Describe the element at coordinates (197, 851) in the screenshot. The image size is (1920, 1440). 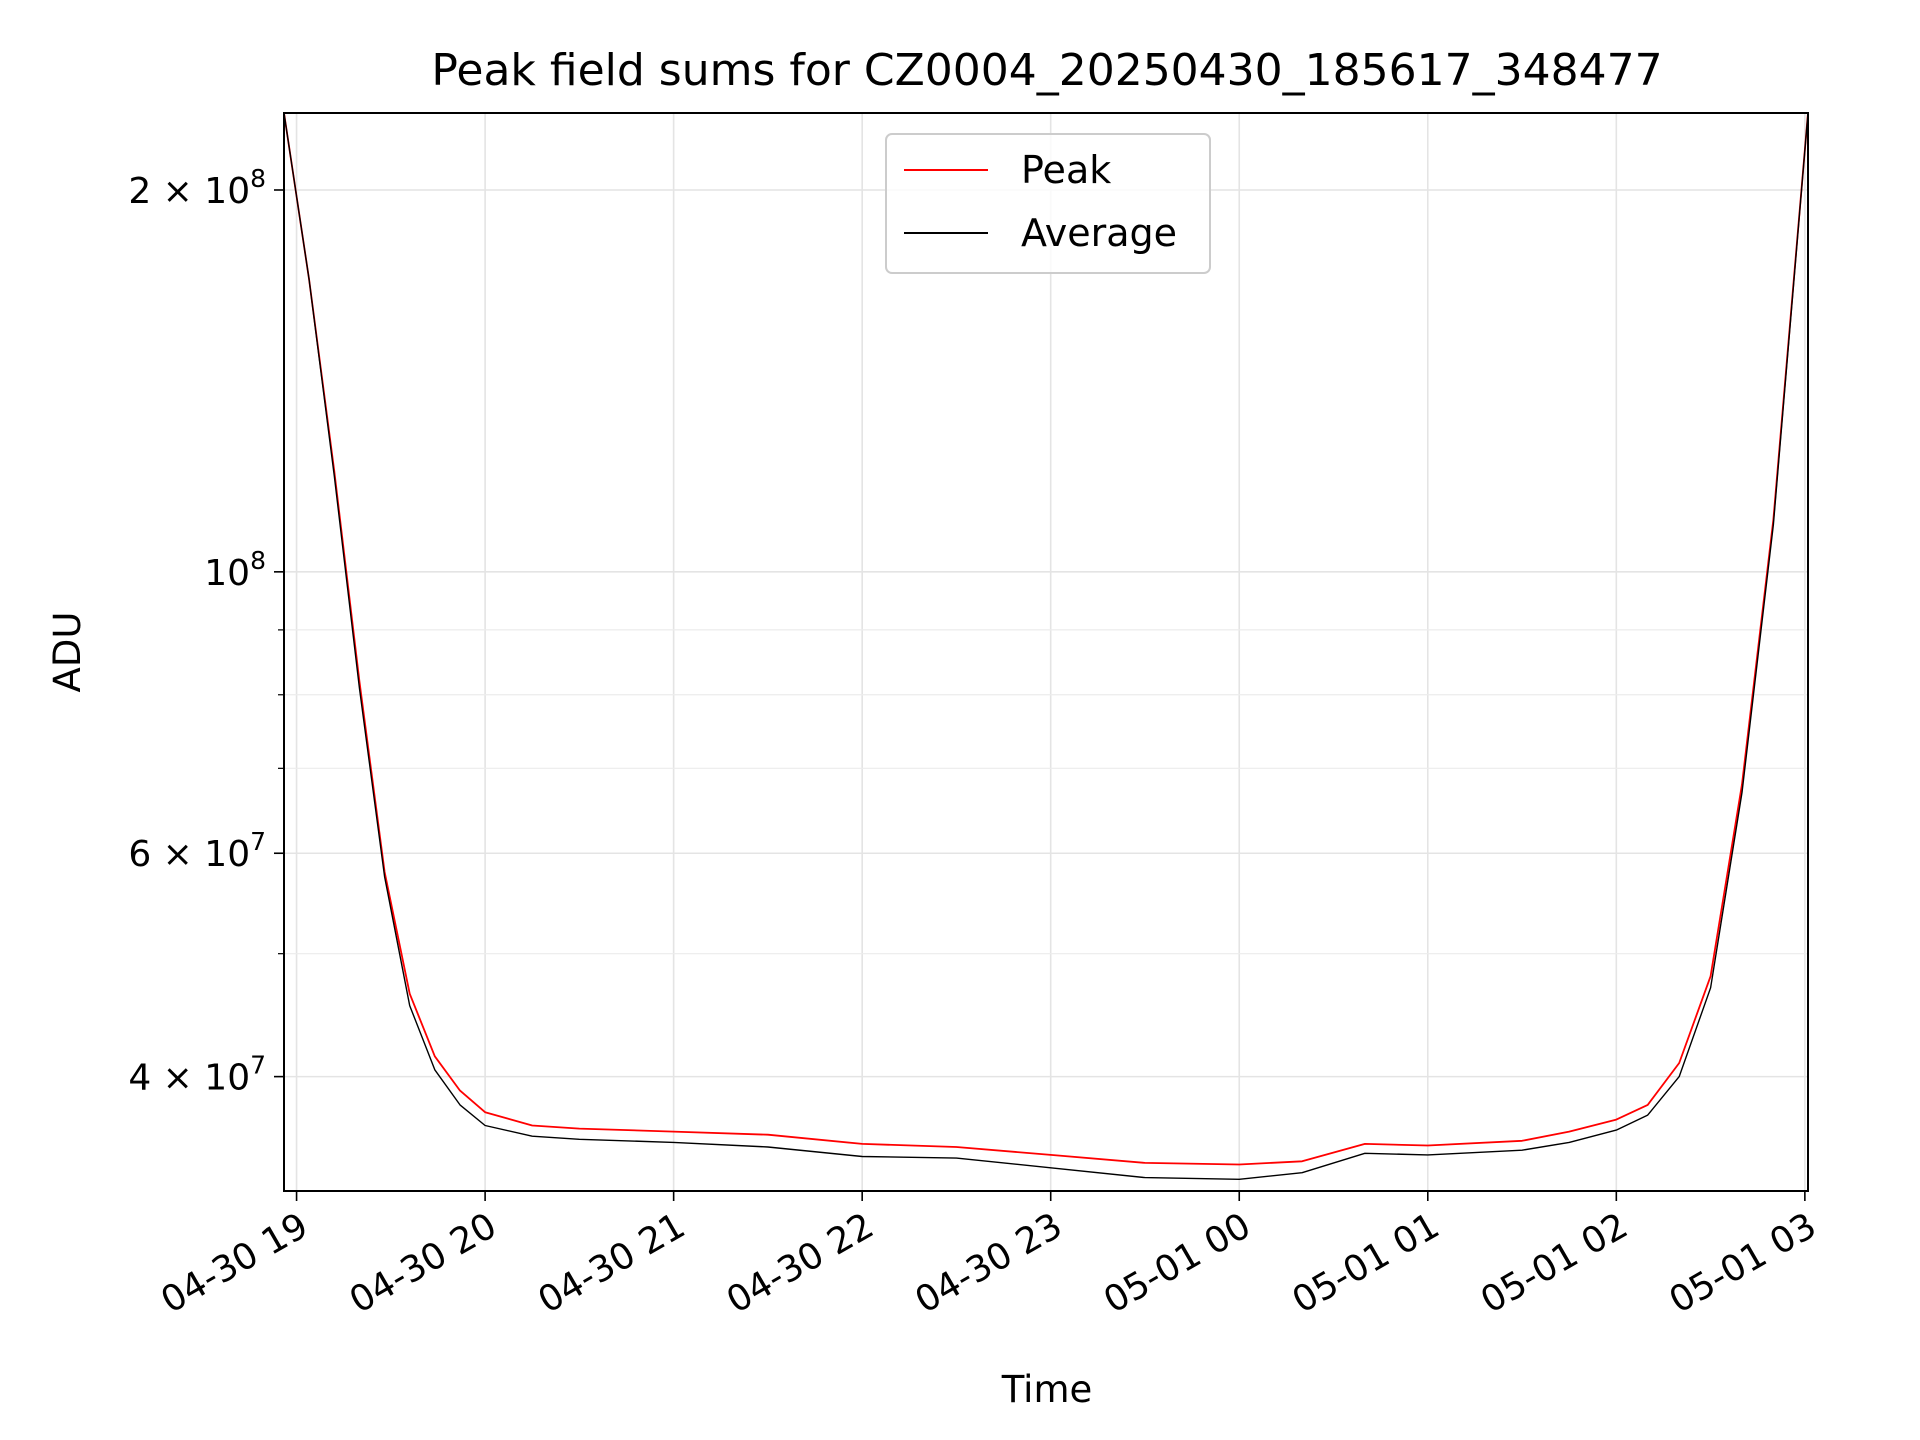
I see `y-tick-label: 6 × 107` at that location.